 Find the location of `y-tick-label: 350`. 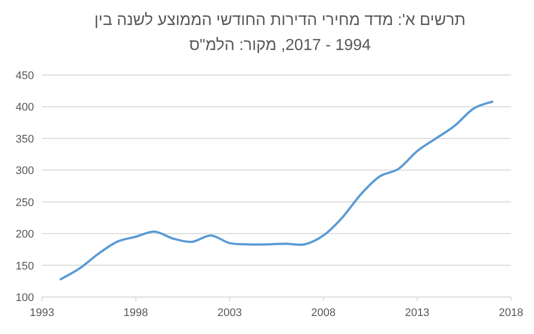

y-tick-label: 350 is located at coordinates (25, 139).